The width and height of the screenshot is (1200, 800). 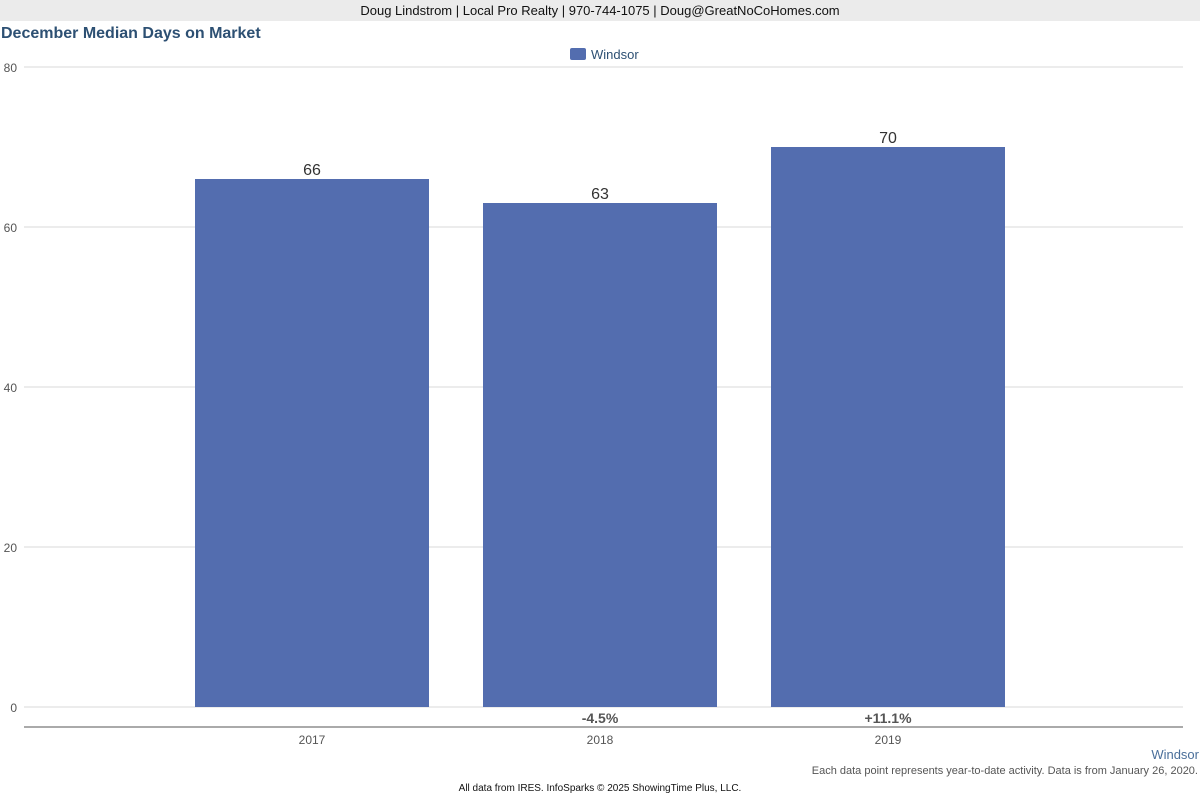 What do you see at coordinates (615, 54) in the screenshot?
I see `legend-label-windsor: Windsor` at bounding box center [615, 54].